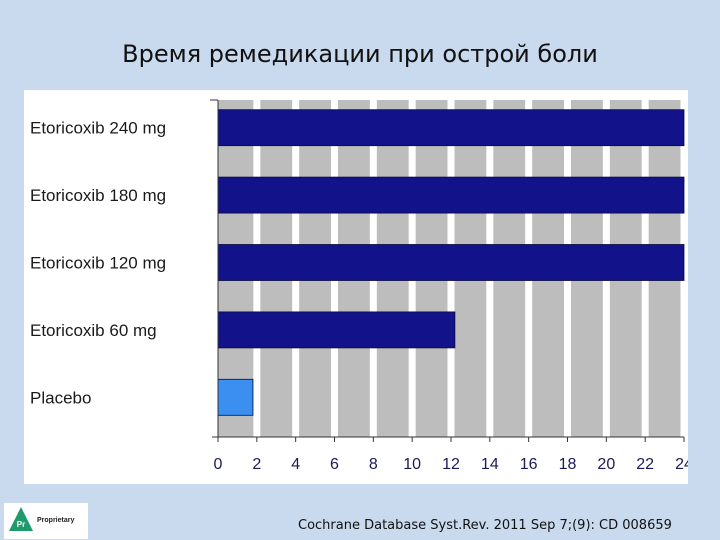  Describe the element at coordinates (98, 128) in the screenshot. I see `category-label: Etoricoxib 240 mg` at that location.